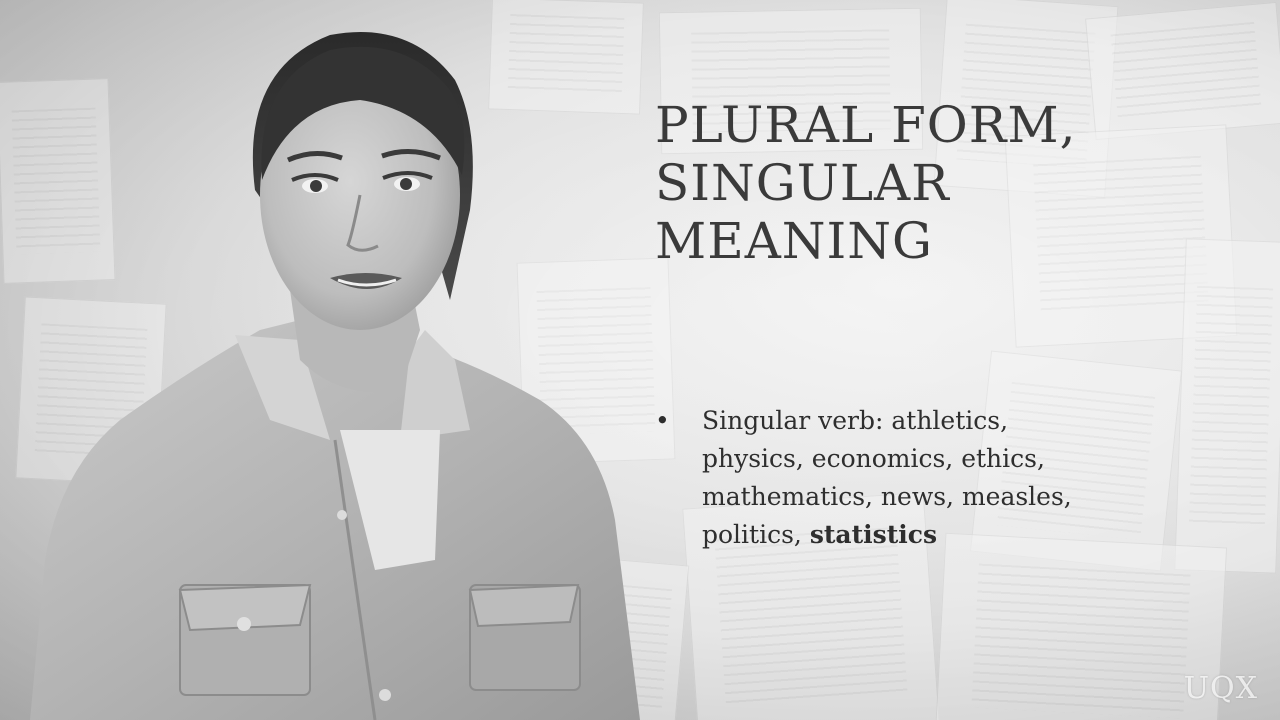  Describe the element at coordinates (873, 458) in the screenshot. I see `bullet-line: physics, economics, ethics,` at that location.